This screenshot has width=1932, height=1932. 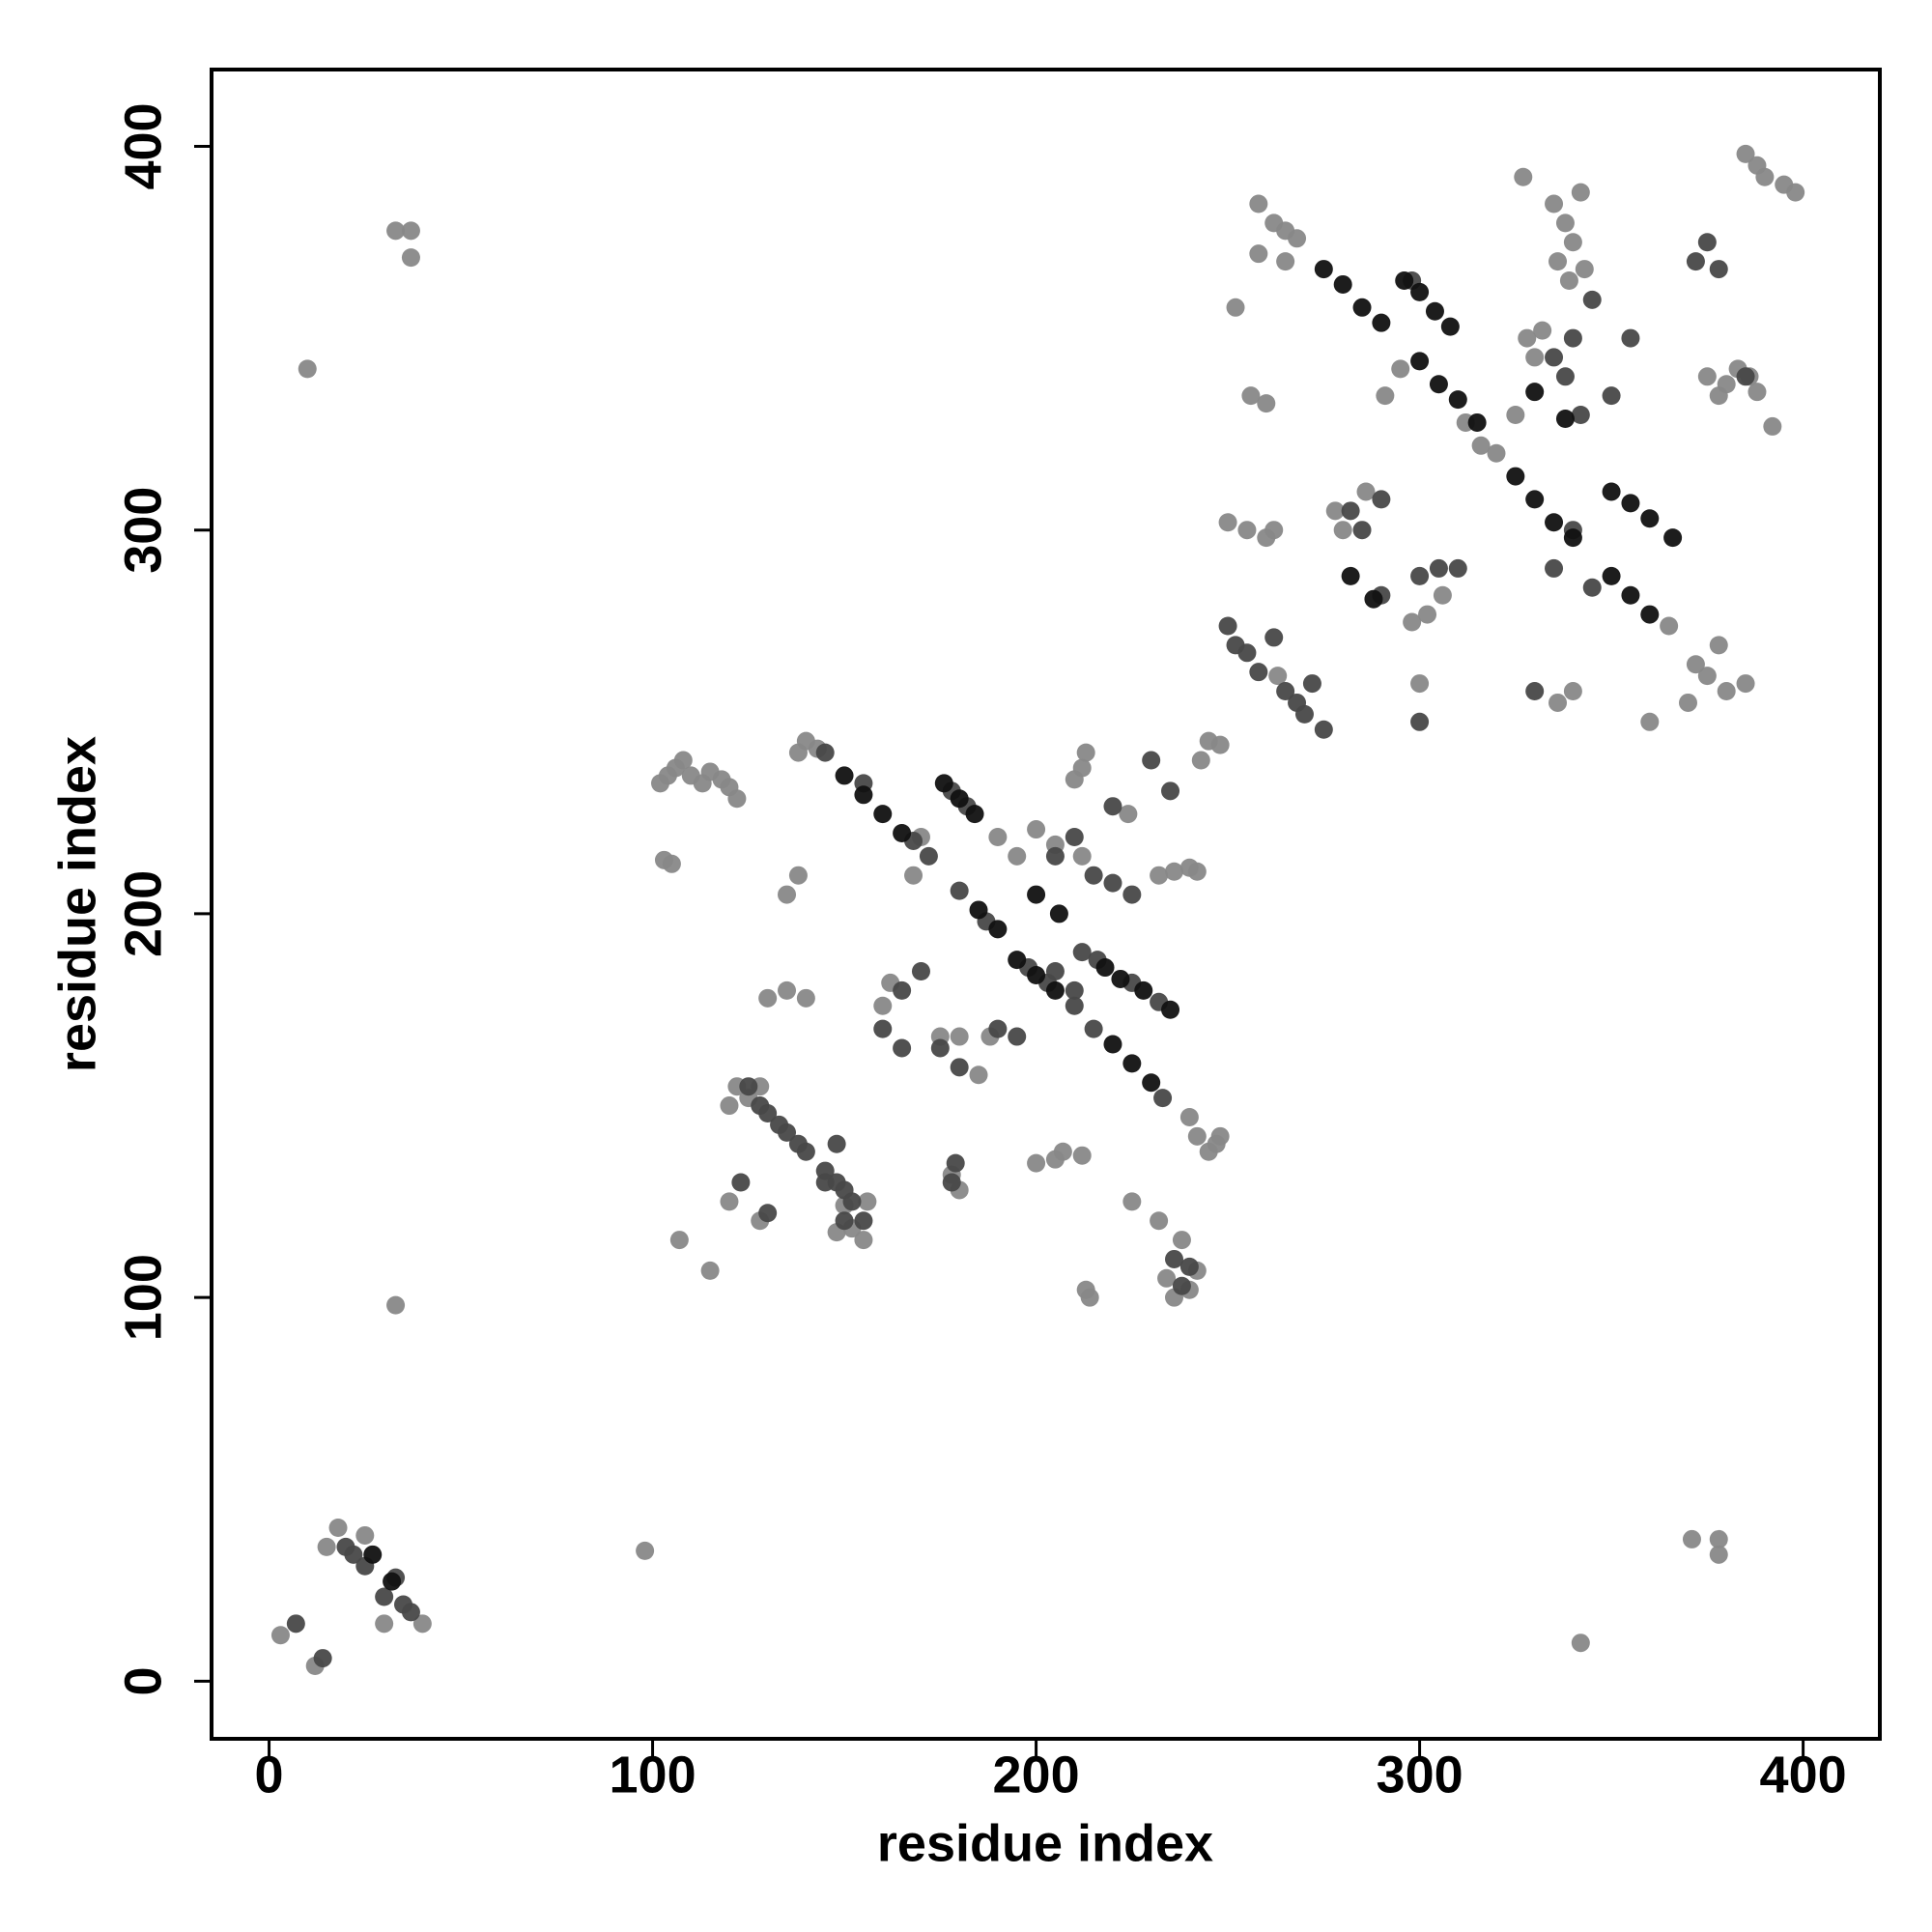 I want to click on y-tick-label: 300, so click(x=143, y=530).